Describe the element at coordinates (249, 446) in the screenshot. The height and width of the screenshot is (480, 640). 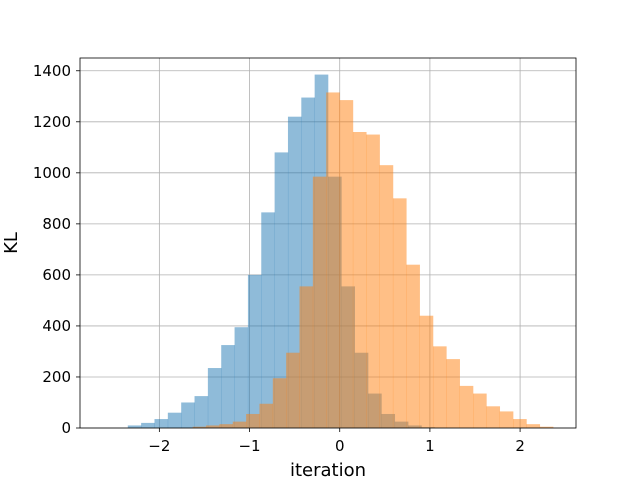
I see `x-tick-label: −1` at that location.